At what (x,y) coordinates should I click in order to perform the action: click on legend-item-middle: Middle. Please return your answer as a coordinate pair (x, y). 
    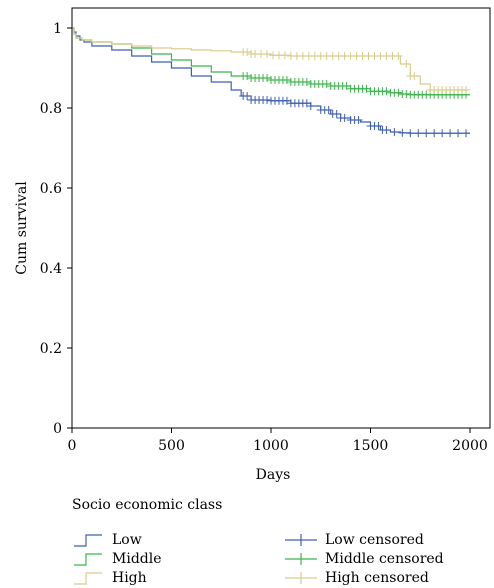
    Looking at the image, I should click on (157, 559).